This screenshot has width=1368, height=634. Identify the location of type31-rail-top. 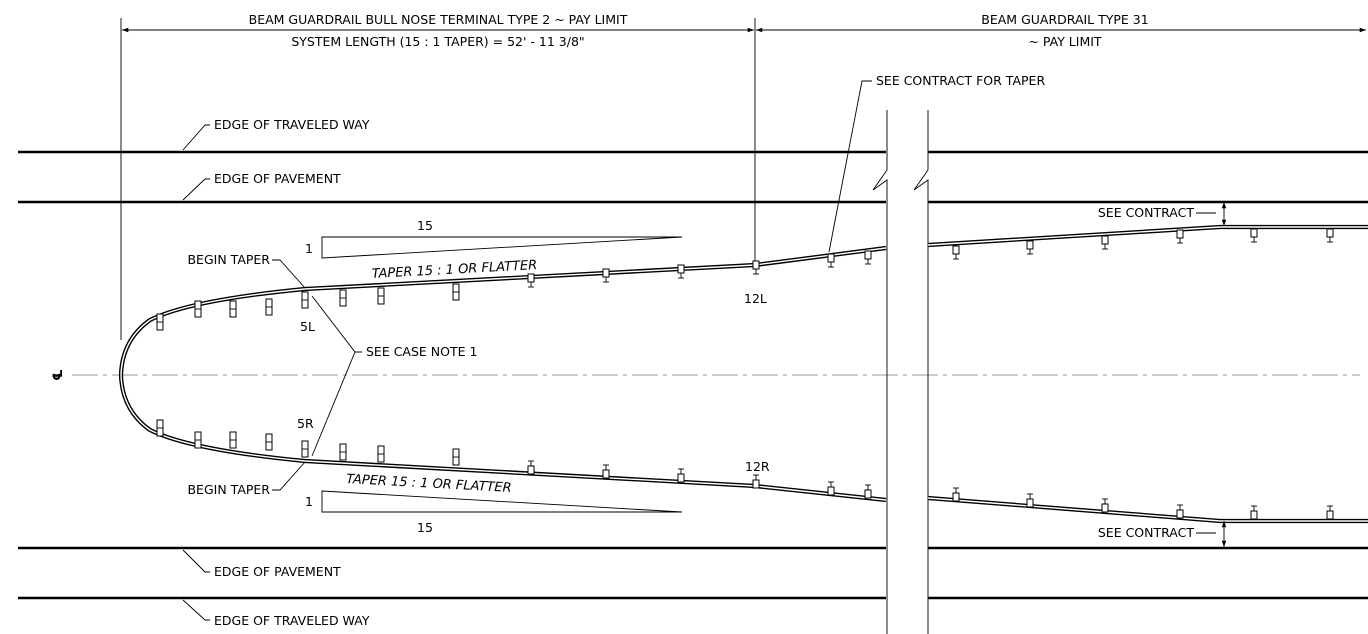
(1147, 236).